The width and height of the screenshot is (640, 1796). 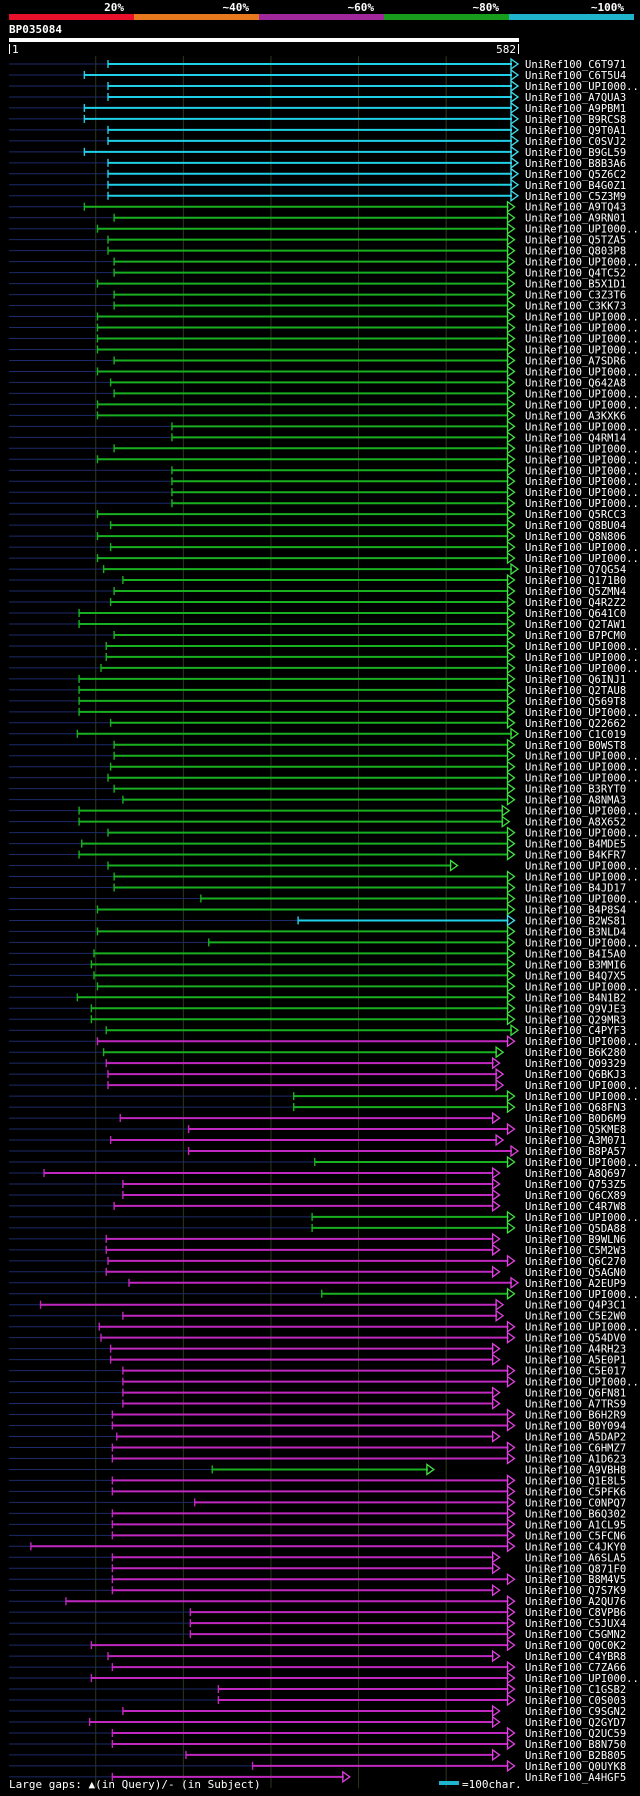 What do you see at coordinates (575, 746) in the screenshot?
I see `hit-label: UniRef100_B0WST8` at bounding box center [575, 746].